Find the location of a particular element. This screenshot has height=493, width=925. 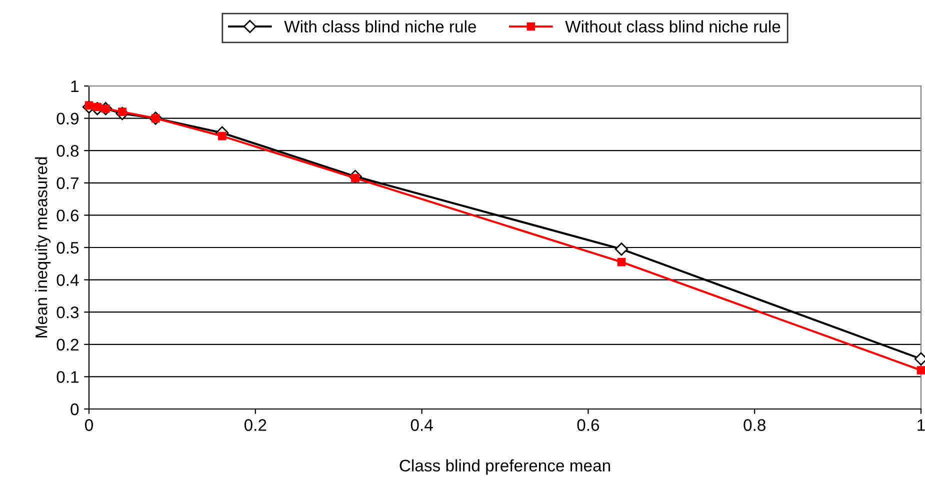

x-tick-label: 0 is located at coordinates (89, 425).